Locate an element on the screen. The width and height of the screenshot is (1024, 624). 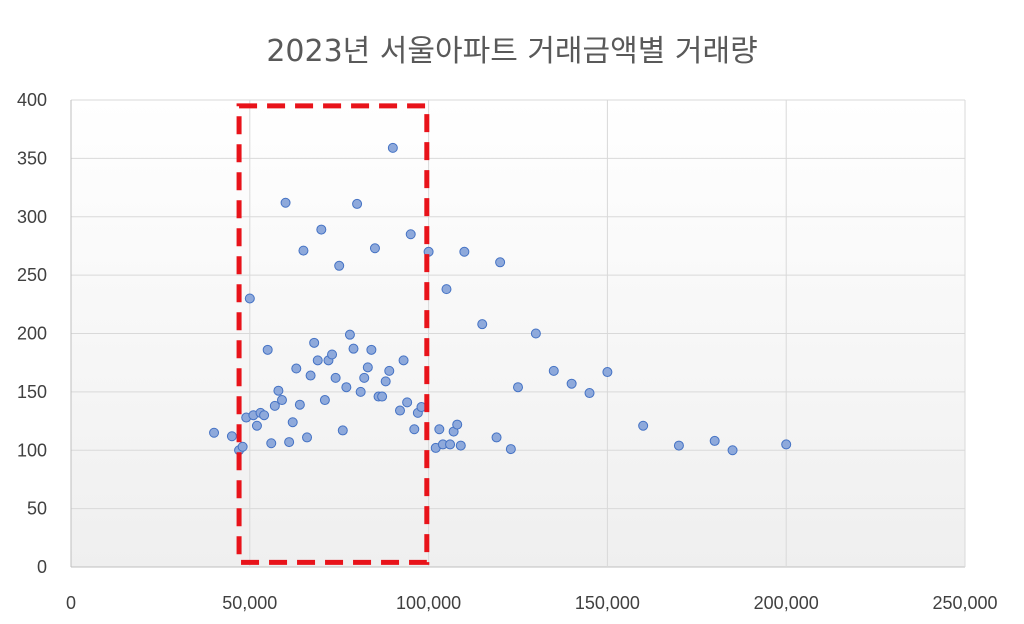
y-tick-label: 50 is located at coordinates (37, 509).